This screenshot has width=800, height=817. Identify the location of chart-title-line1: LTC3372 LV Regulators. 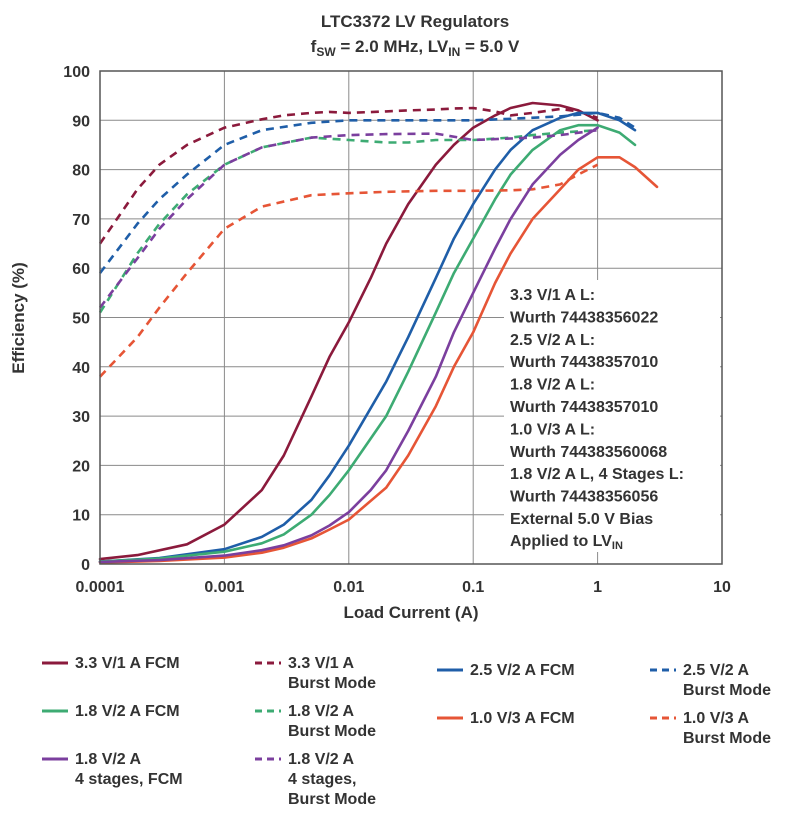
(415, 21).